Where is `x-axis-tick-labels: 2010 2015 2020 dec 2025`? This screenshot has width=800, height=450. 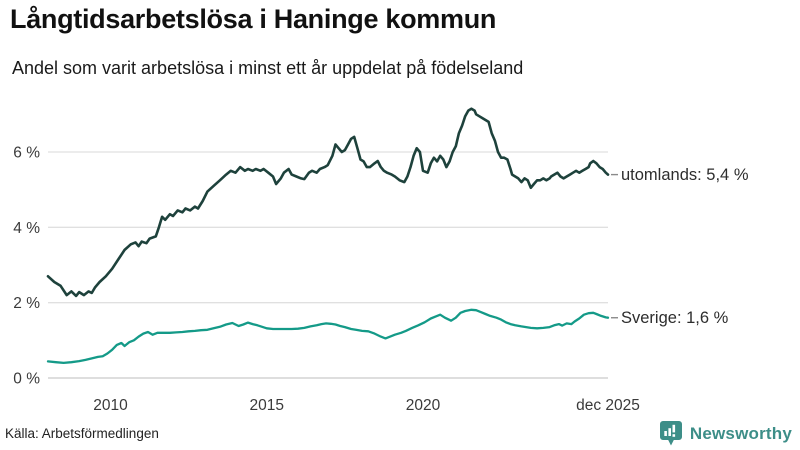
x-axis-tick-labels: 2010 2015 2020 dec 2025 is located at coordinates (366, 405).